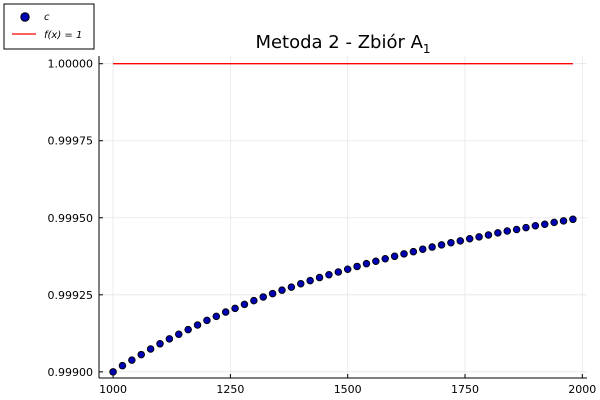 The image size is (600, 400). What do you see at coordinates (348, 389) in the screenshot?
I see `x-tick-label: 1500` at bounding box center [348, 389].